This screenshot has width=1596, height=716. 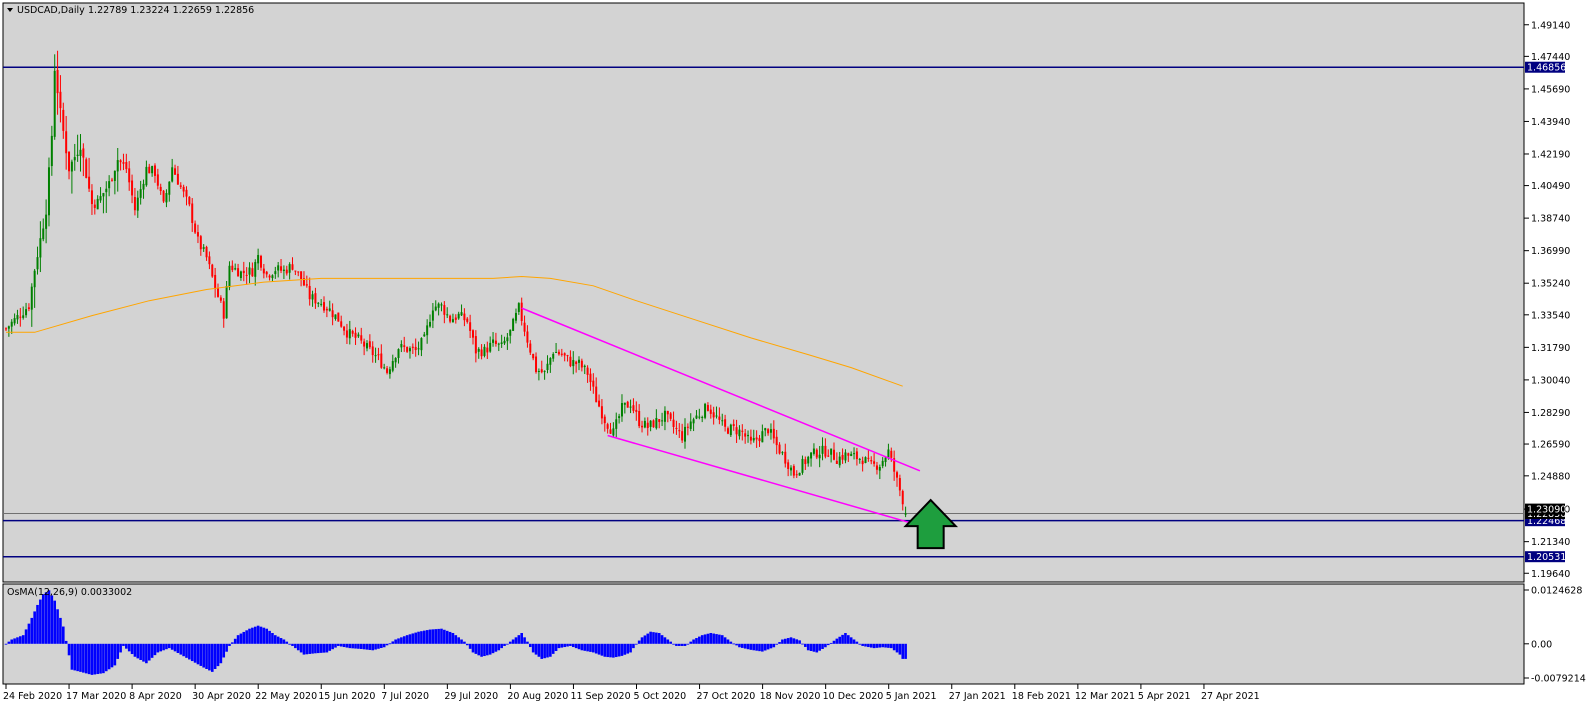 I want to click on osma-tick-label: 0.0124628, so click(x=1556, y=591).